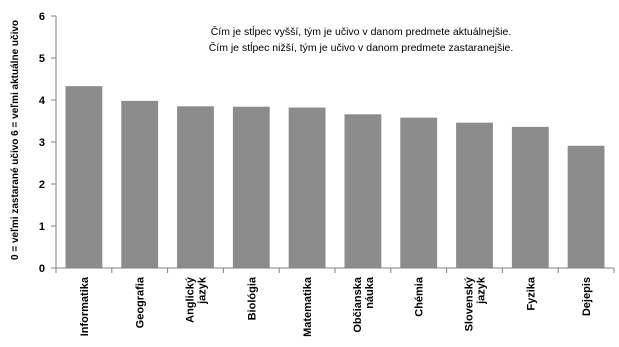 This screenshot has width=619, height=347. I want to click on x-tick-label: Matematika, so click(308, 306).